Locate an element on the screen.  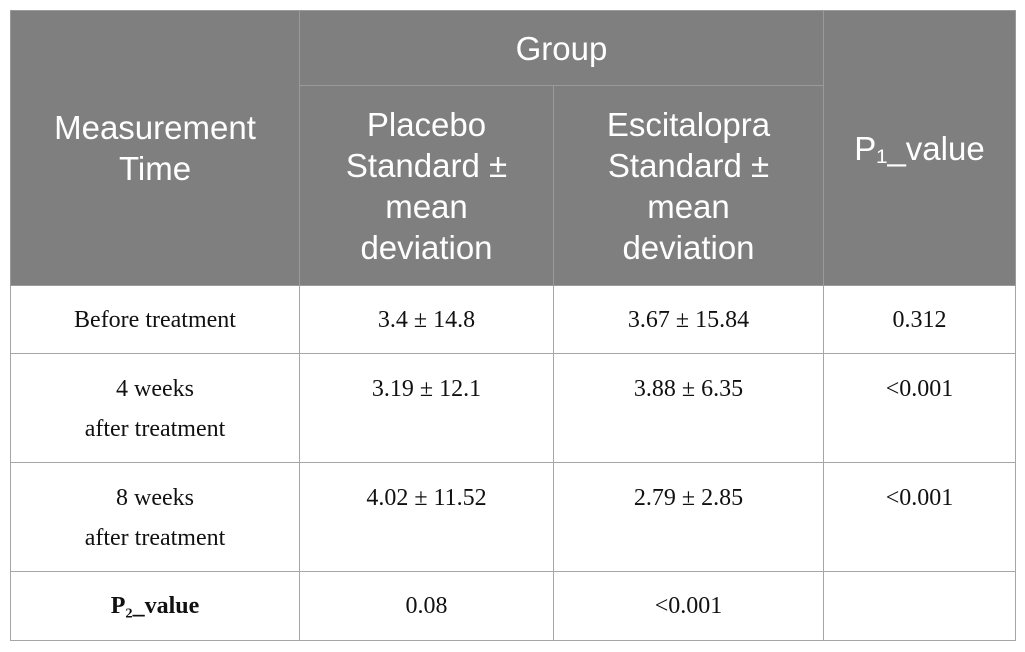
footer-row: P₂_value 0.08 <0.001 is located at coordinates (513, 606).